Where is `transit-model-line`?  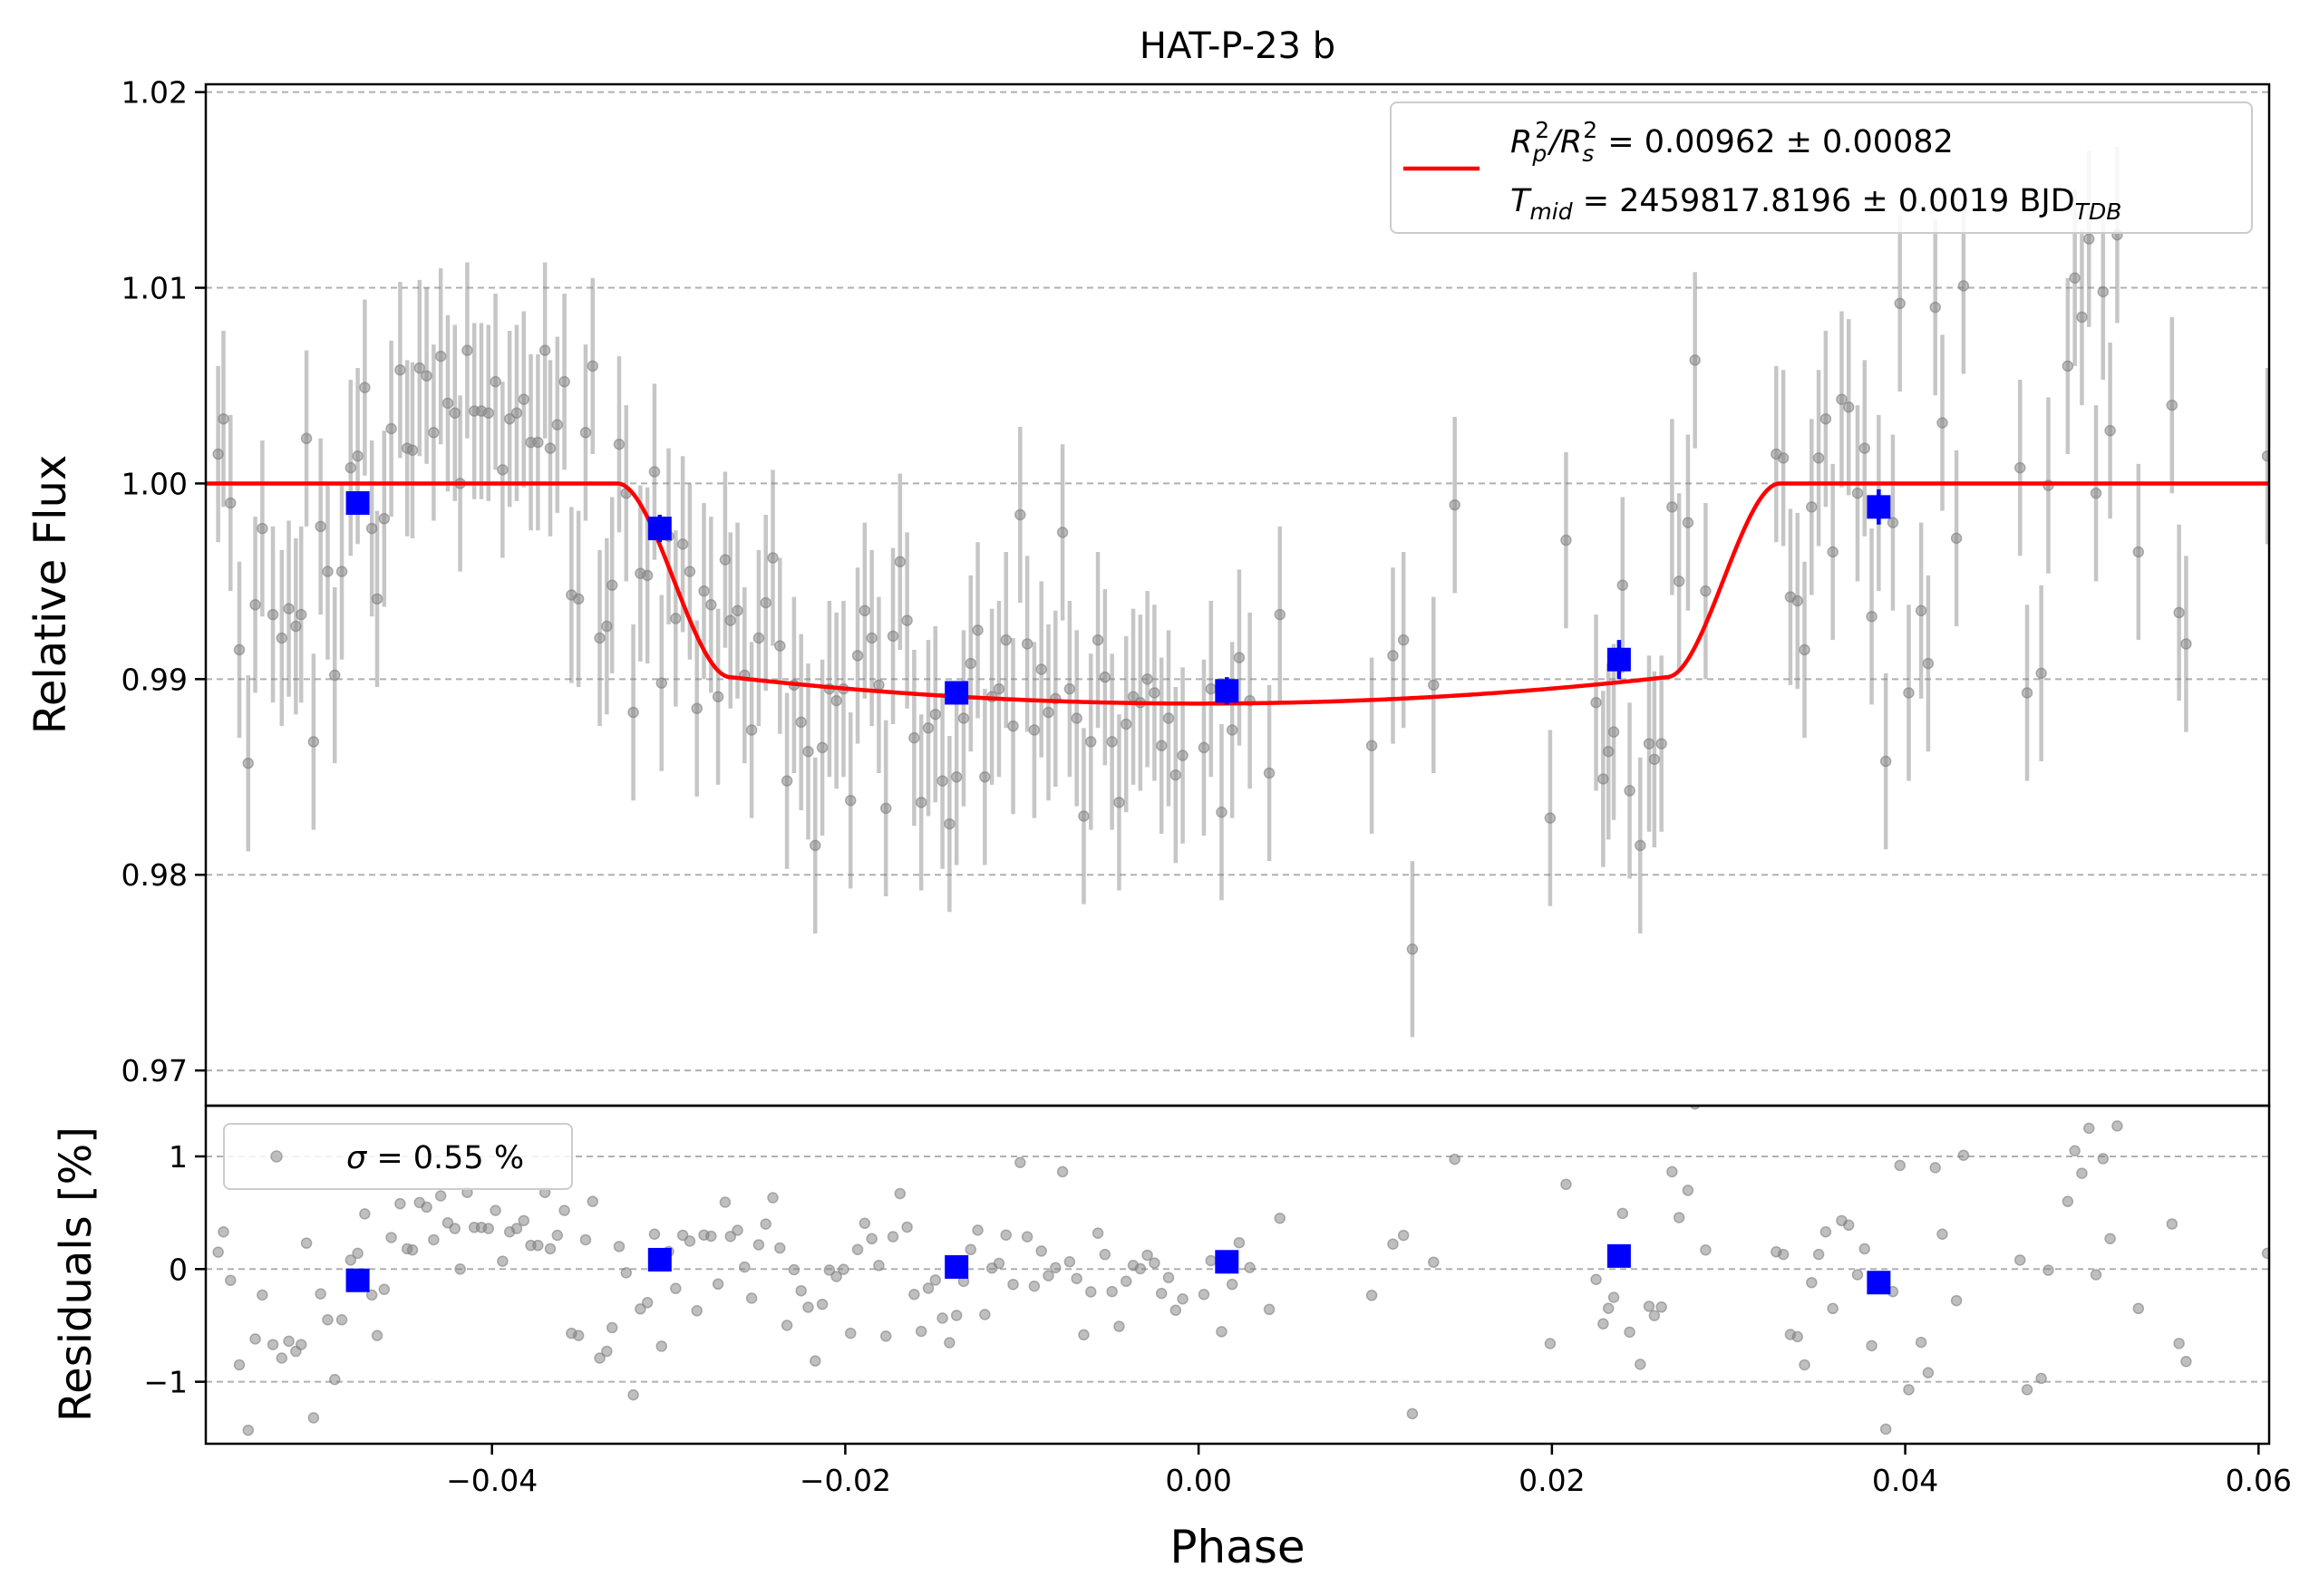
transit-model-line is located at coordinates (1237, 593).